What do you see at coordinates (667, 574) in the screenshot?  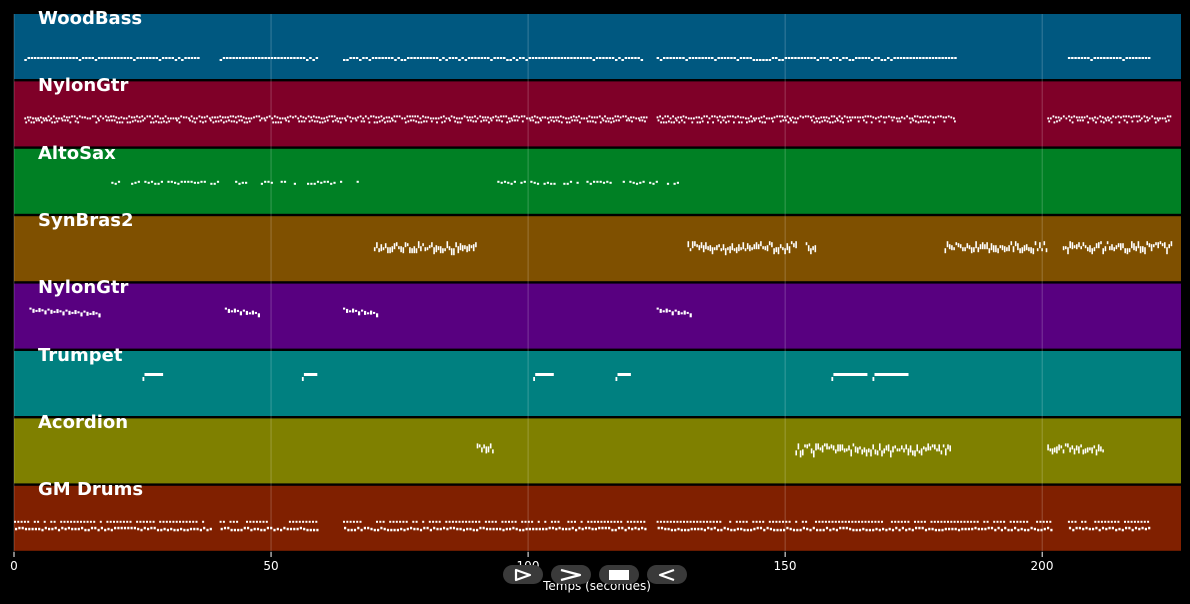 I see `rewind-button` at bounding box center [667, 574].